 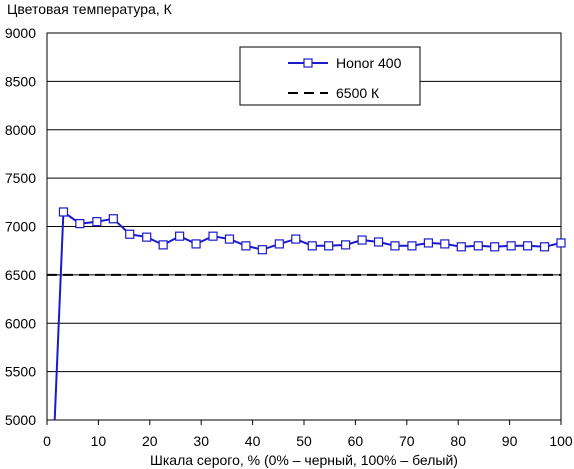 What do you see at coordinates (561, 441) in the screenshot?
I see `x-tick-label: 100` at bounding box center [561, 441].